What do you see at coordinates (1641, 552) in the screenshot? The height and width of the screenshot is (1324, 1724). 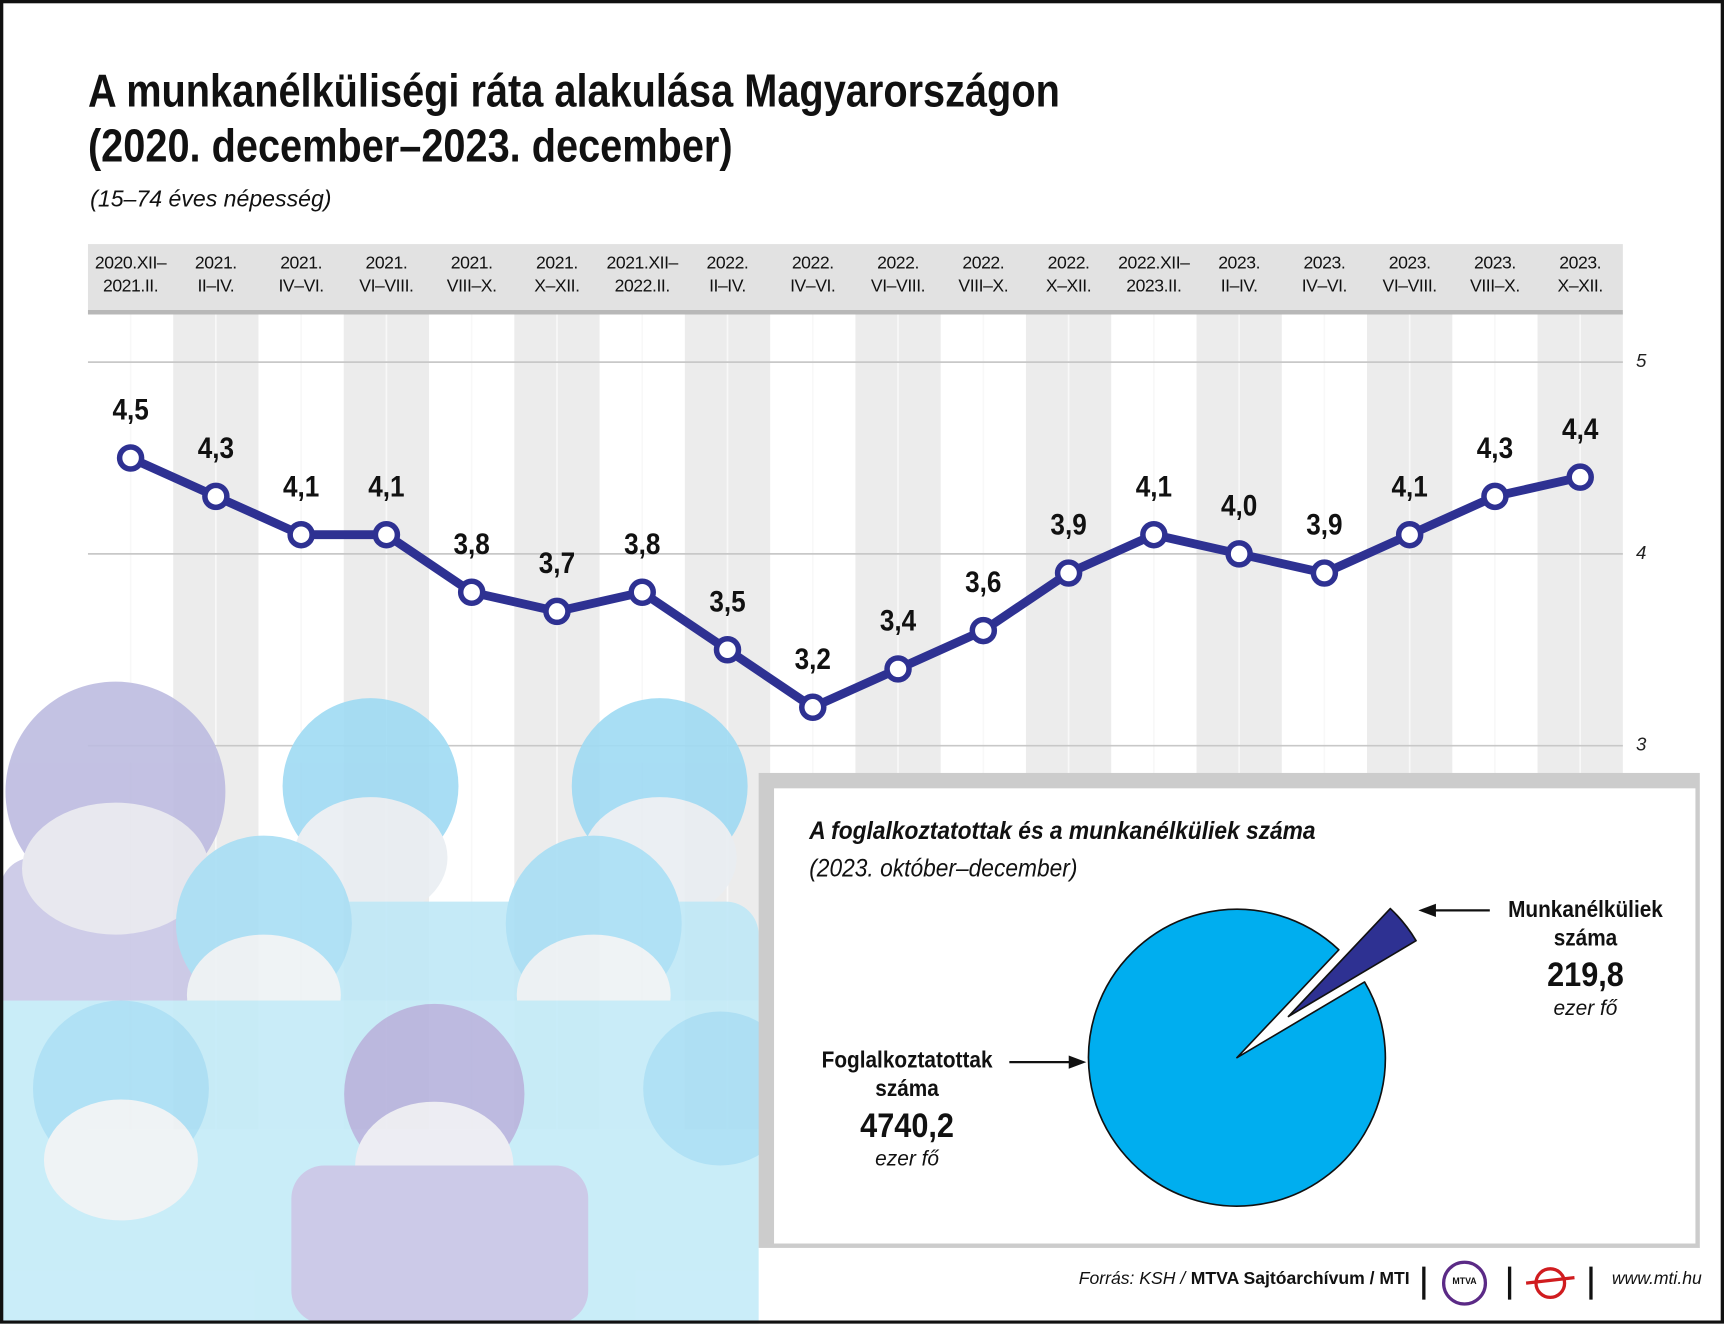 I see `y-tick-label: 4` at bounding box center [1641, 552].